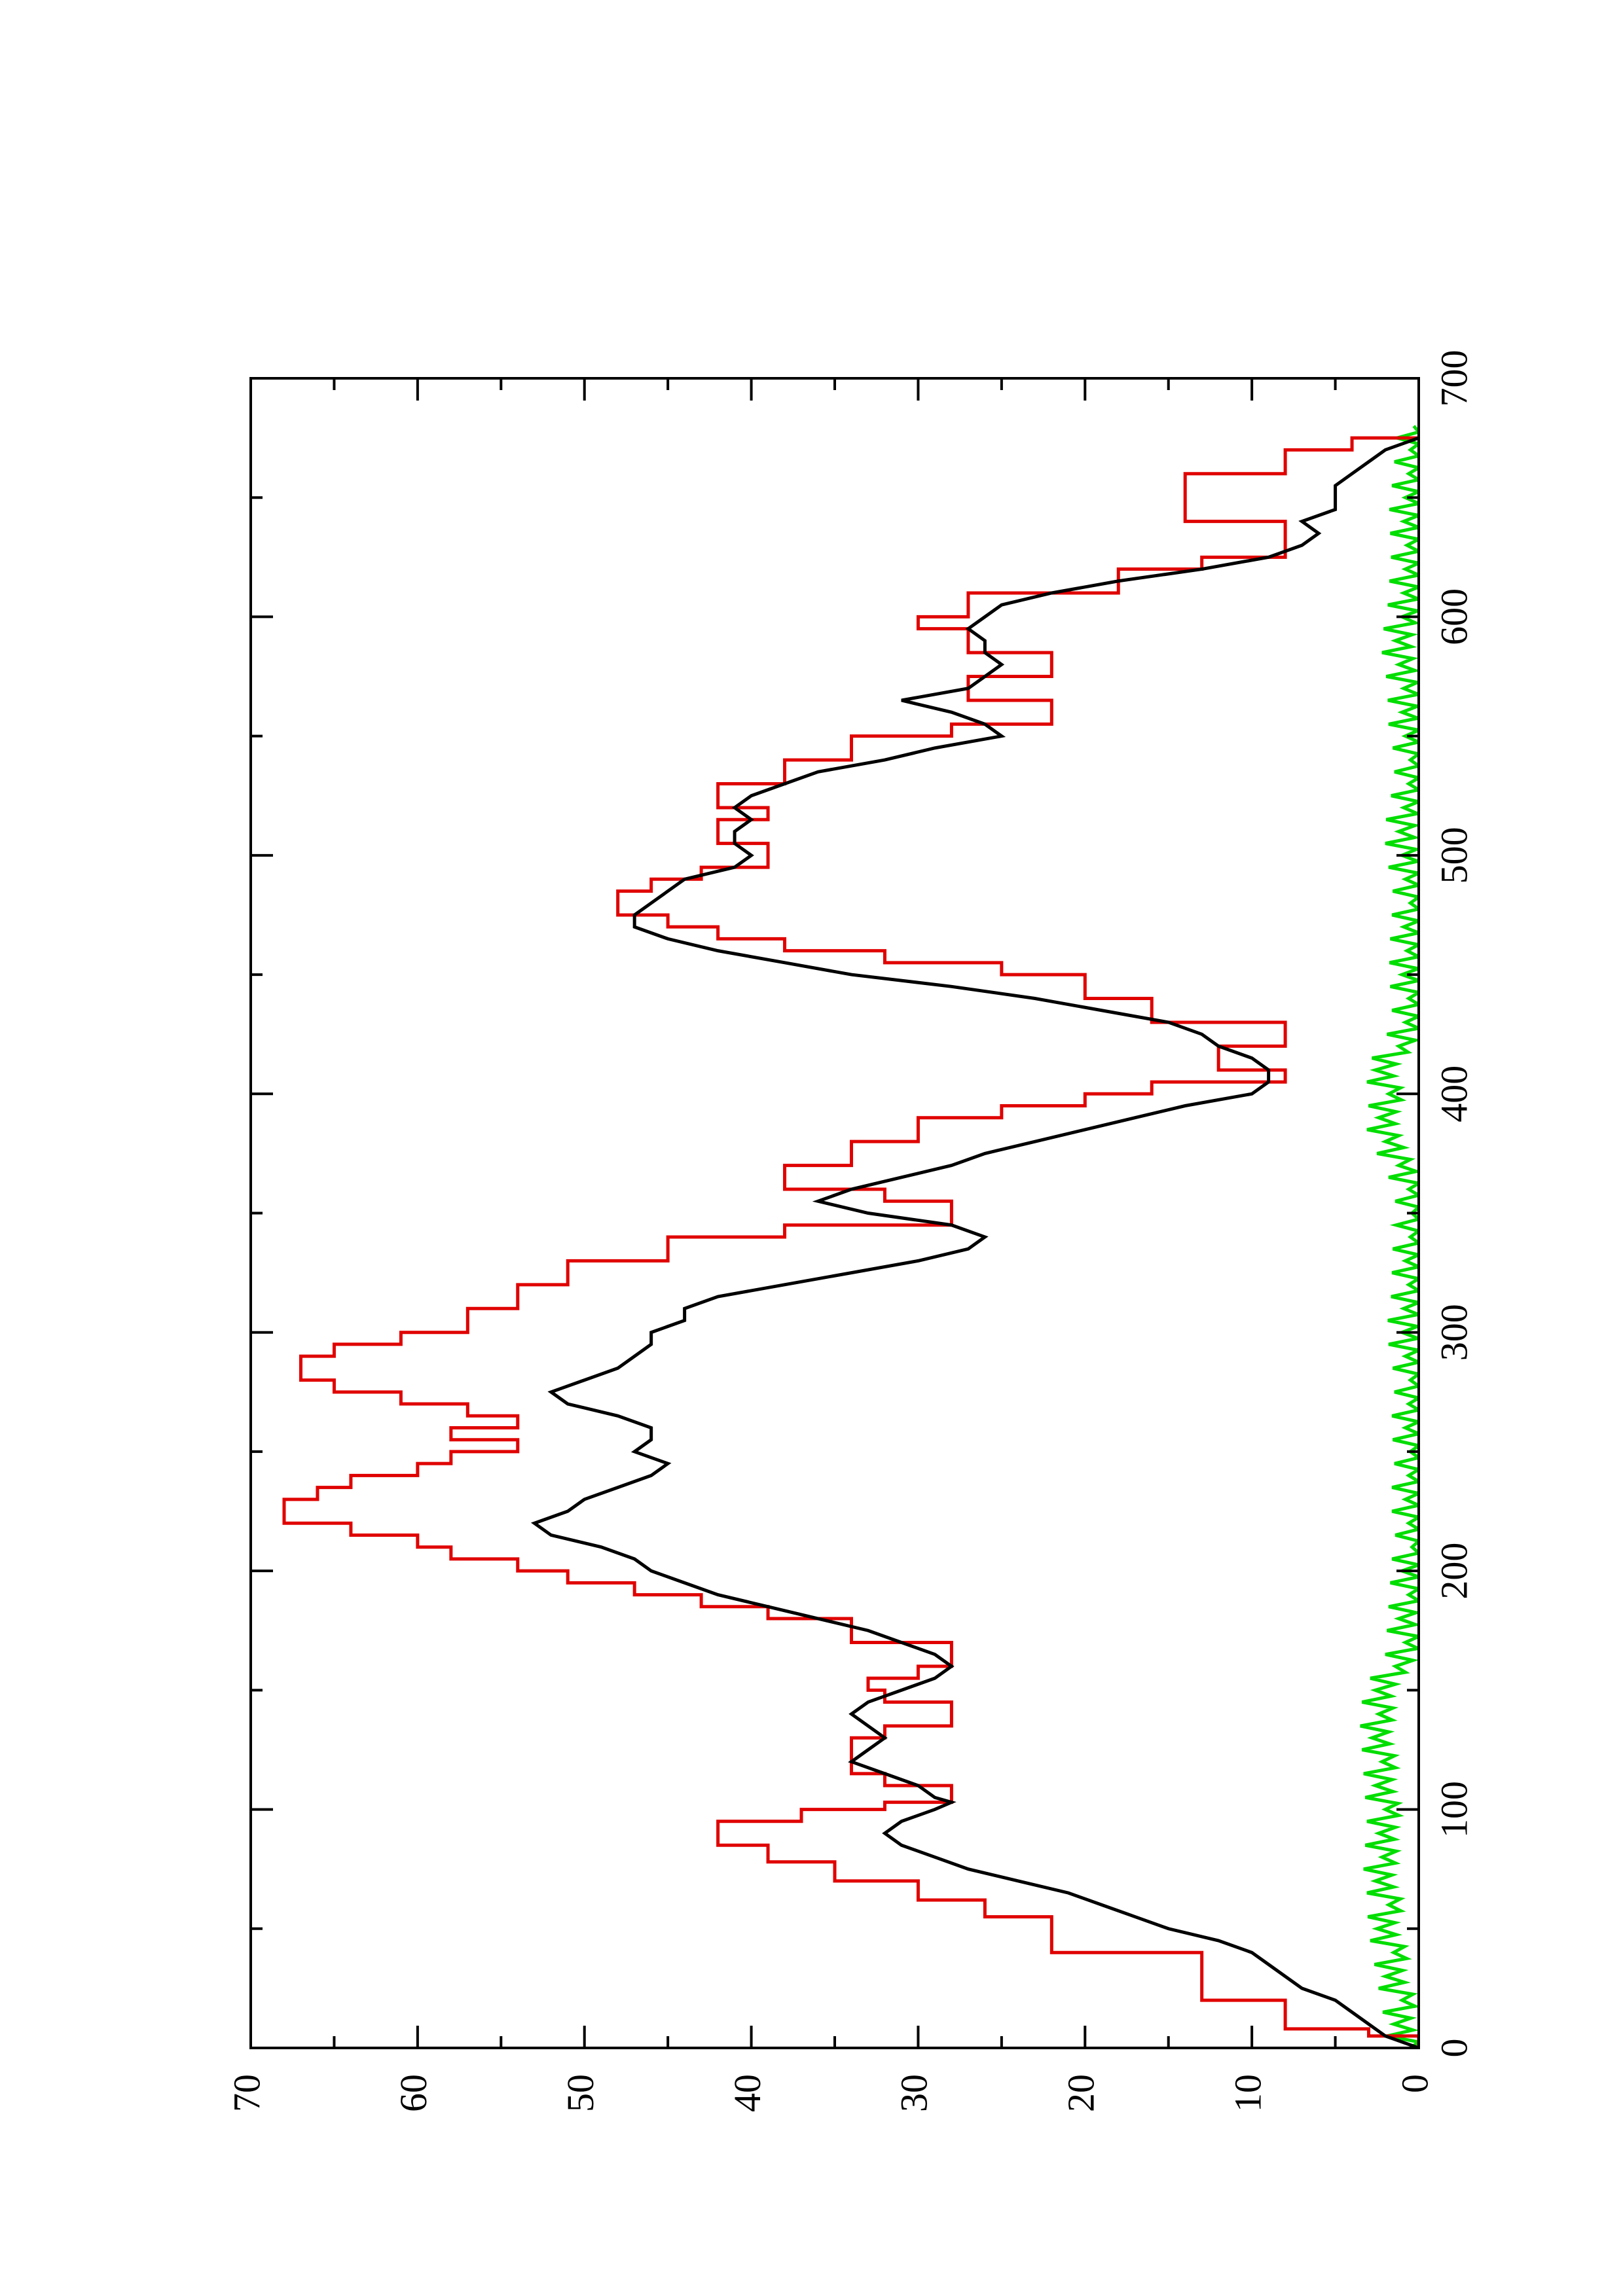 This screenshot has width=1623, height=2296. I want to click on x-tick-label: 600, so click(1453, 616).